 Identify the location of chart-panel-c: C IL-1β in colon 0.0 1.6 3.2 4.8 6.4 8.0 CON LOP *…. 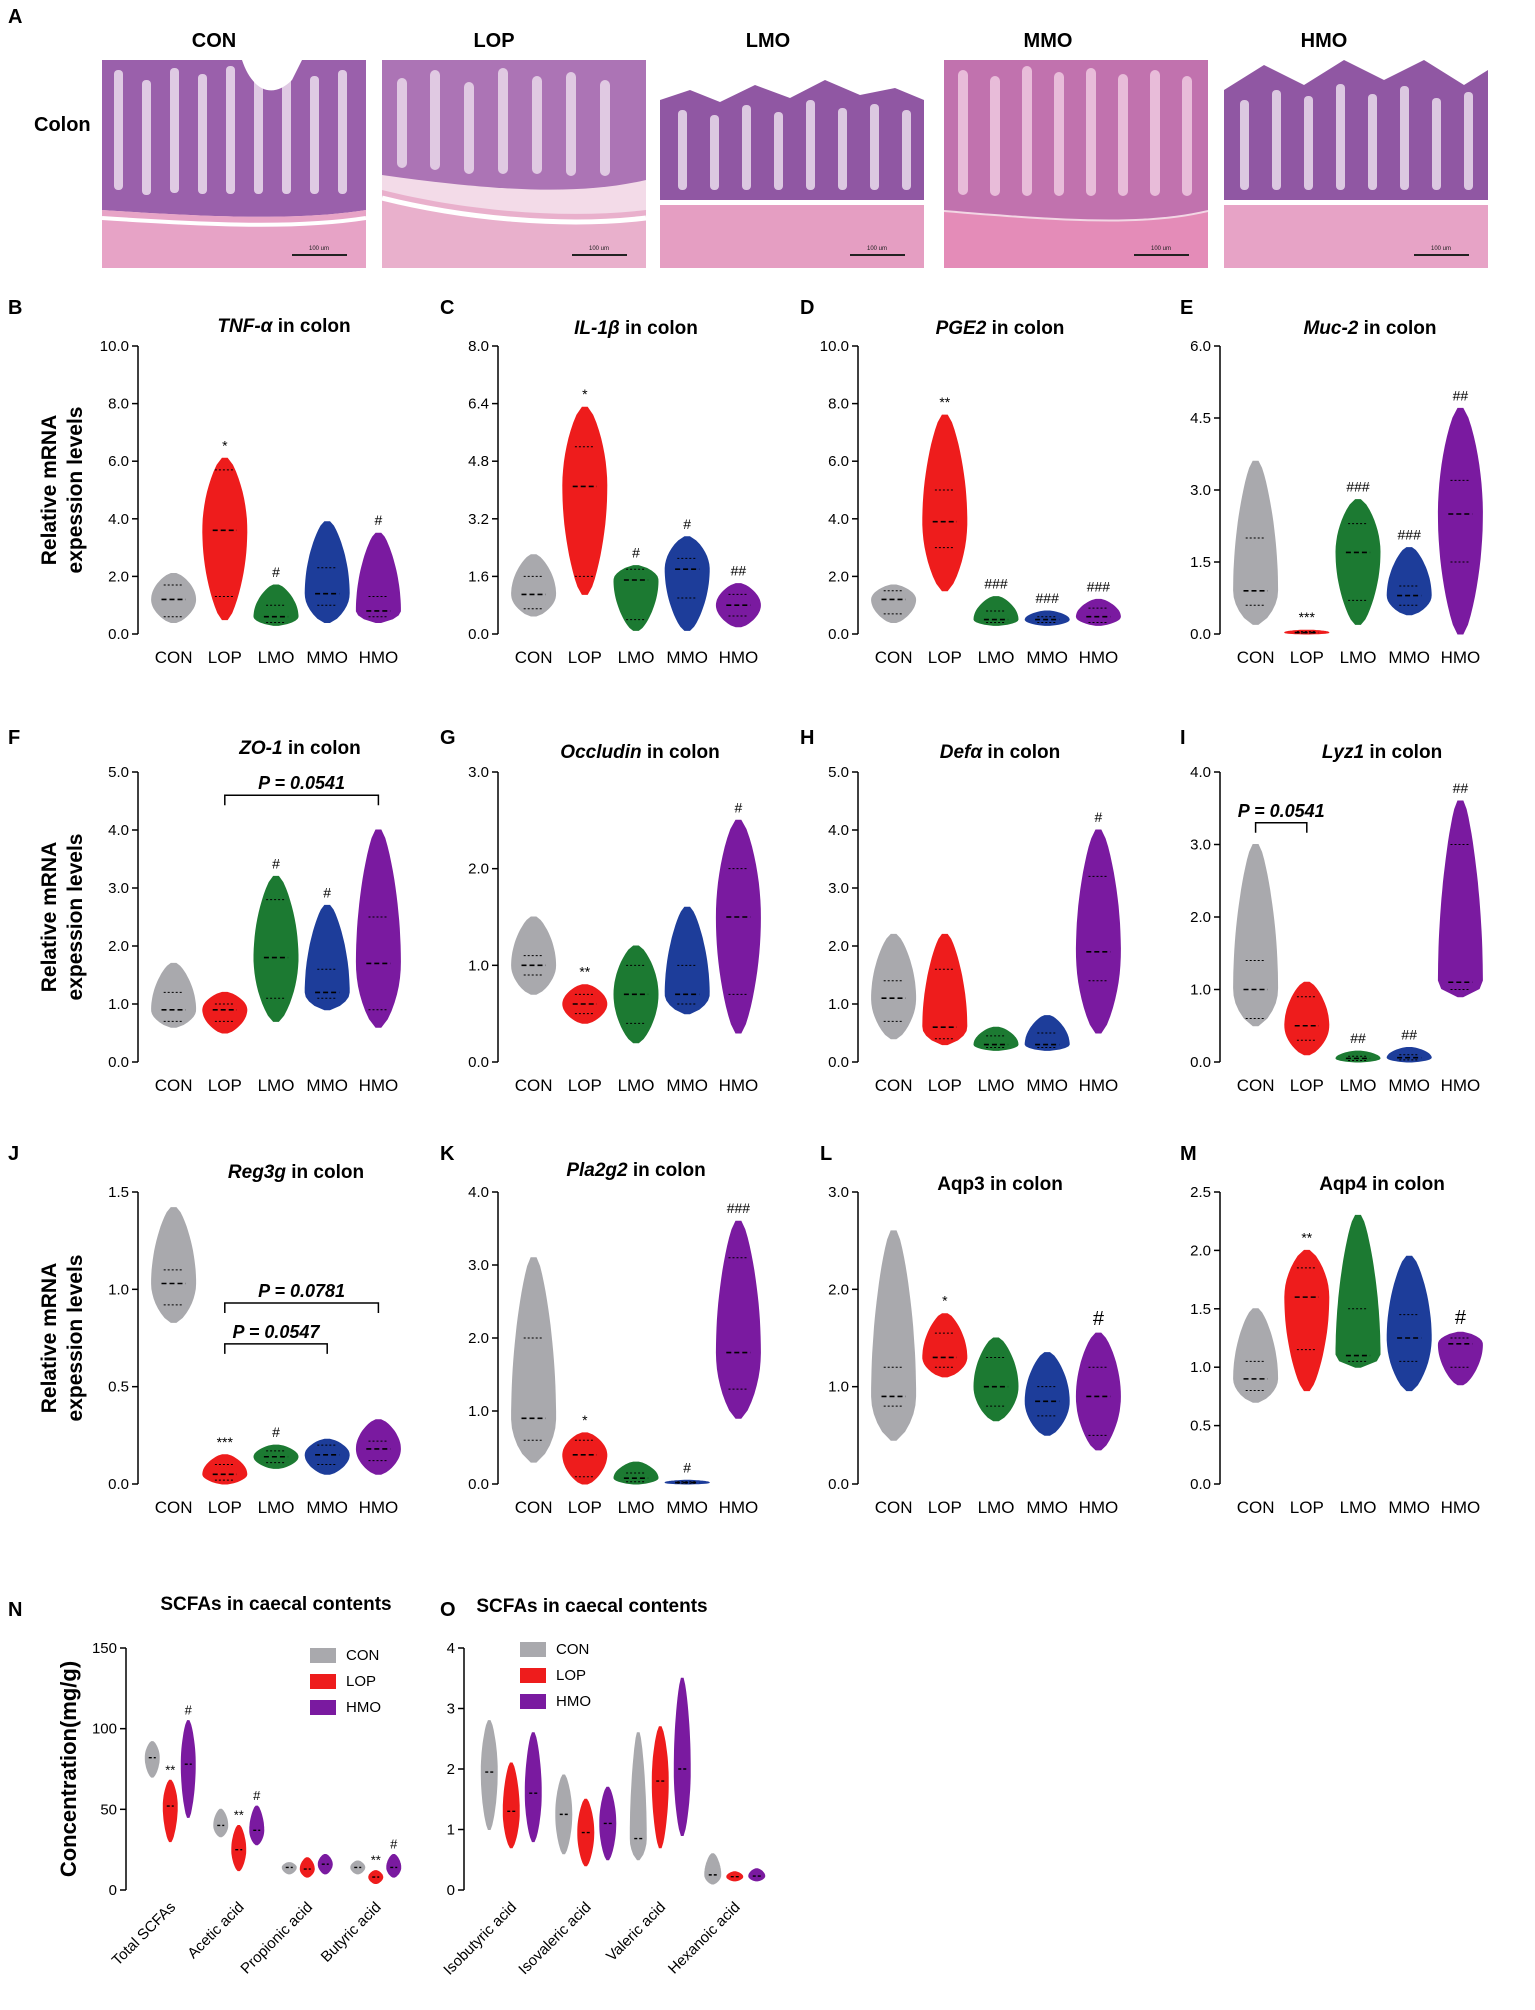
(600, 482).